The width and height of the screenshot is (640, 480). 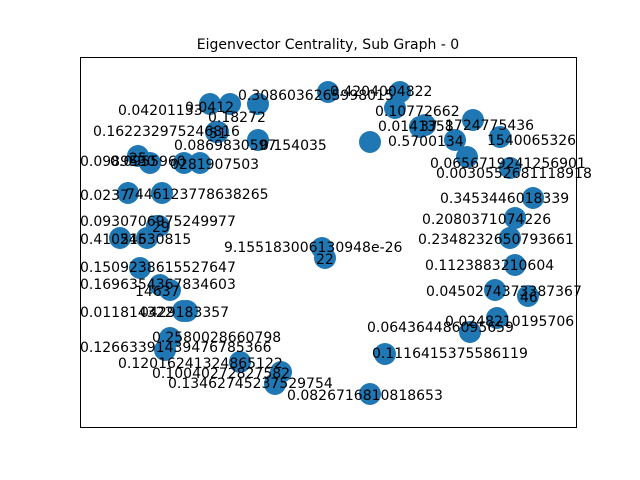 I want to click on centrality-value-label: 0281907503, so click(x=214, y=165).